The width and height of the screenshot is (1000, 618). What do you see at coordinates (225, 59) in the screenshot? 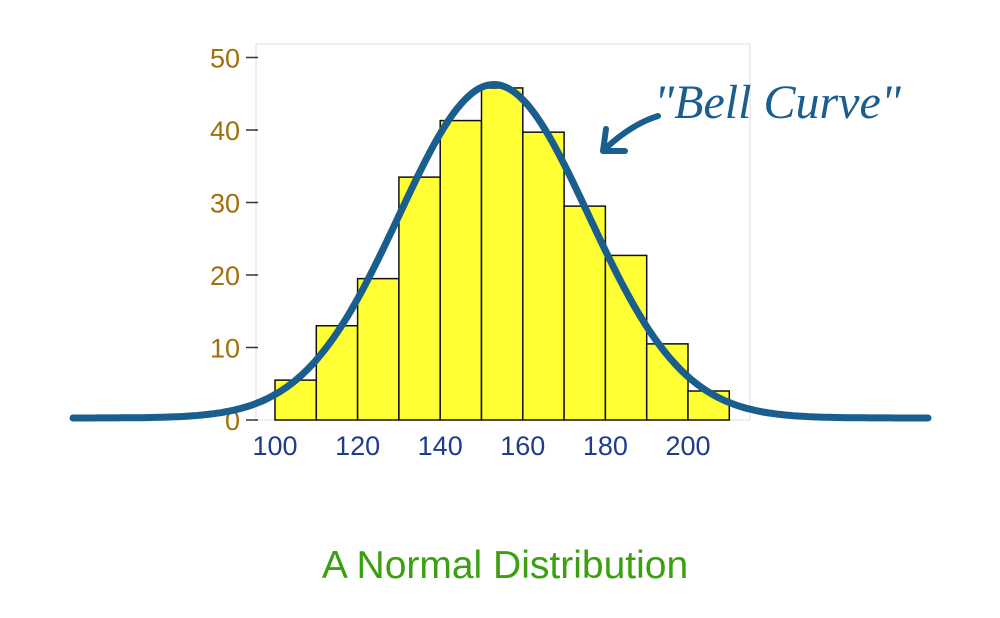
I see `y-tick-label: 50` at bounding box center [225, 59].